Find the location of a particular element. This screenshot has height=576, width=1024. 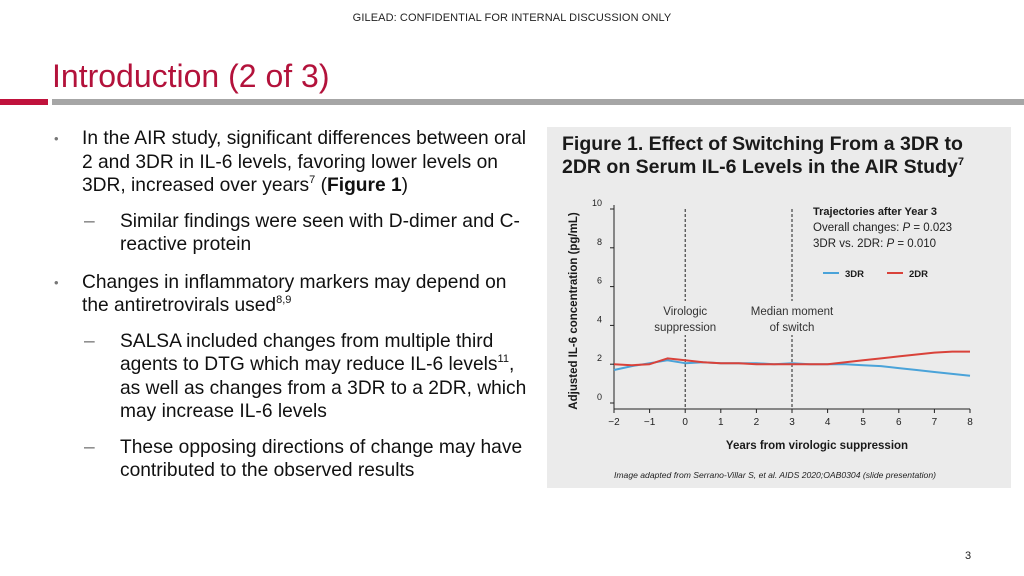

citation: 11 is located at coordinates (503, 358).